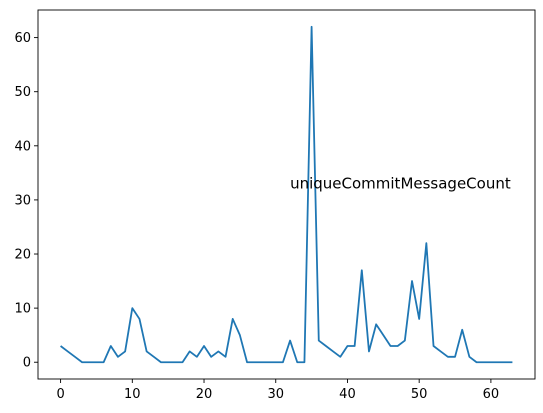  I want to click on x-tick-label: 40, so click(347, 394).